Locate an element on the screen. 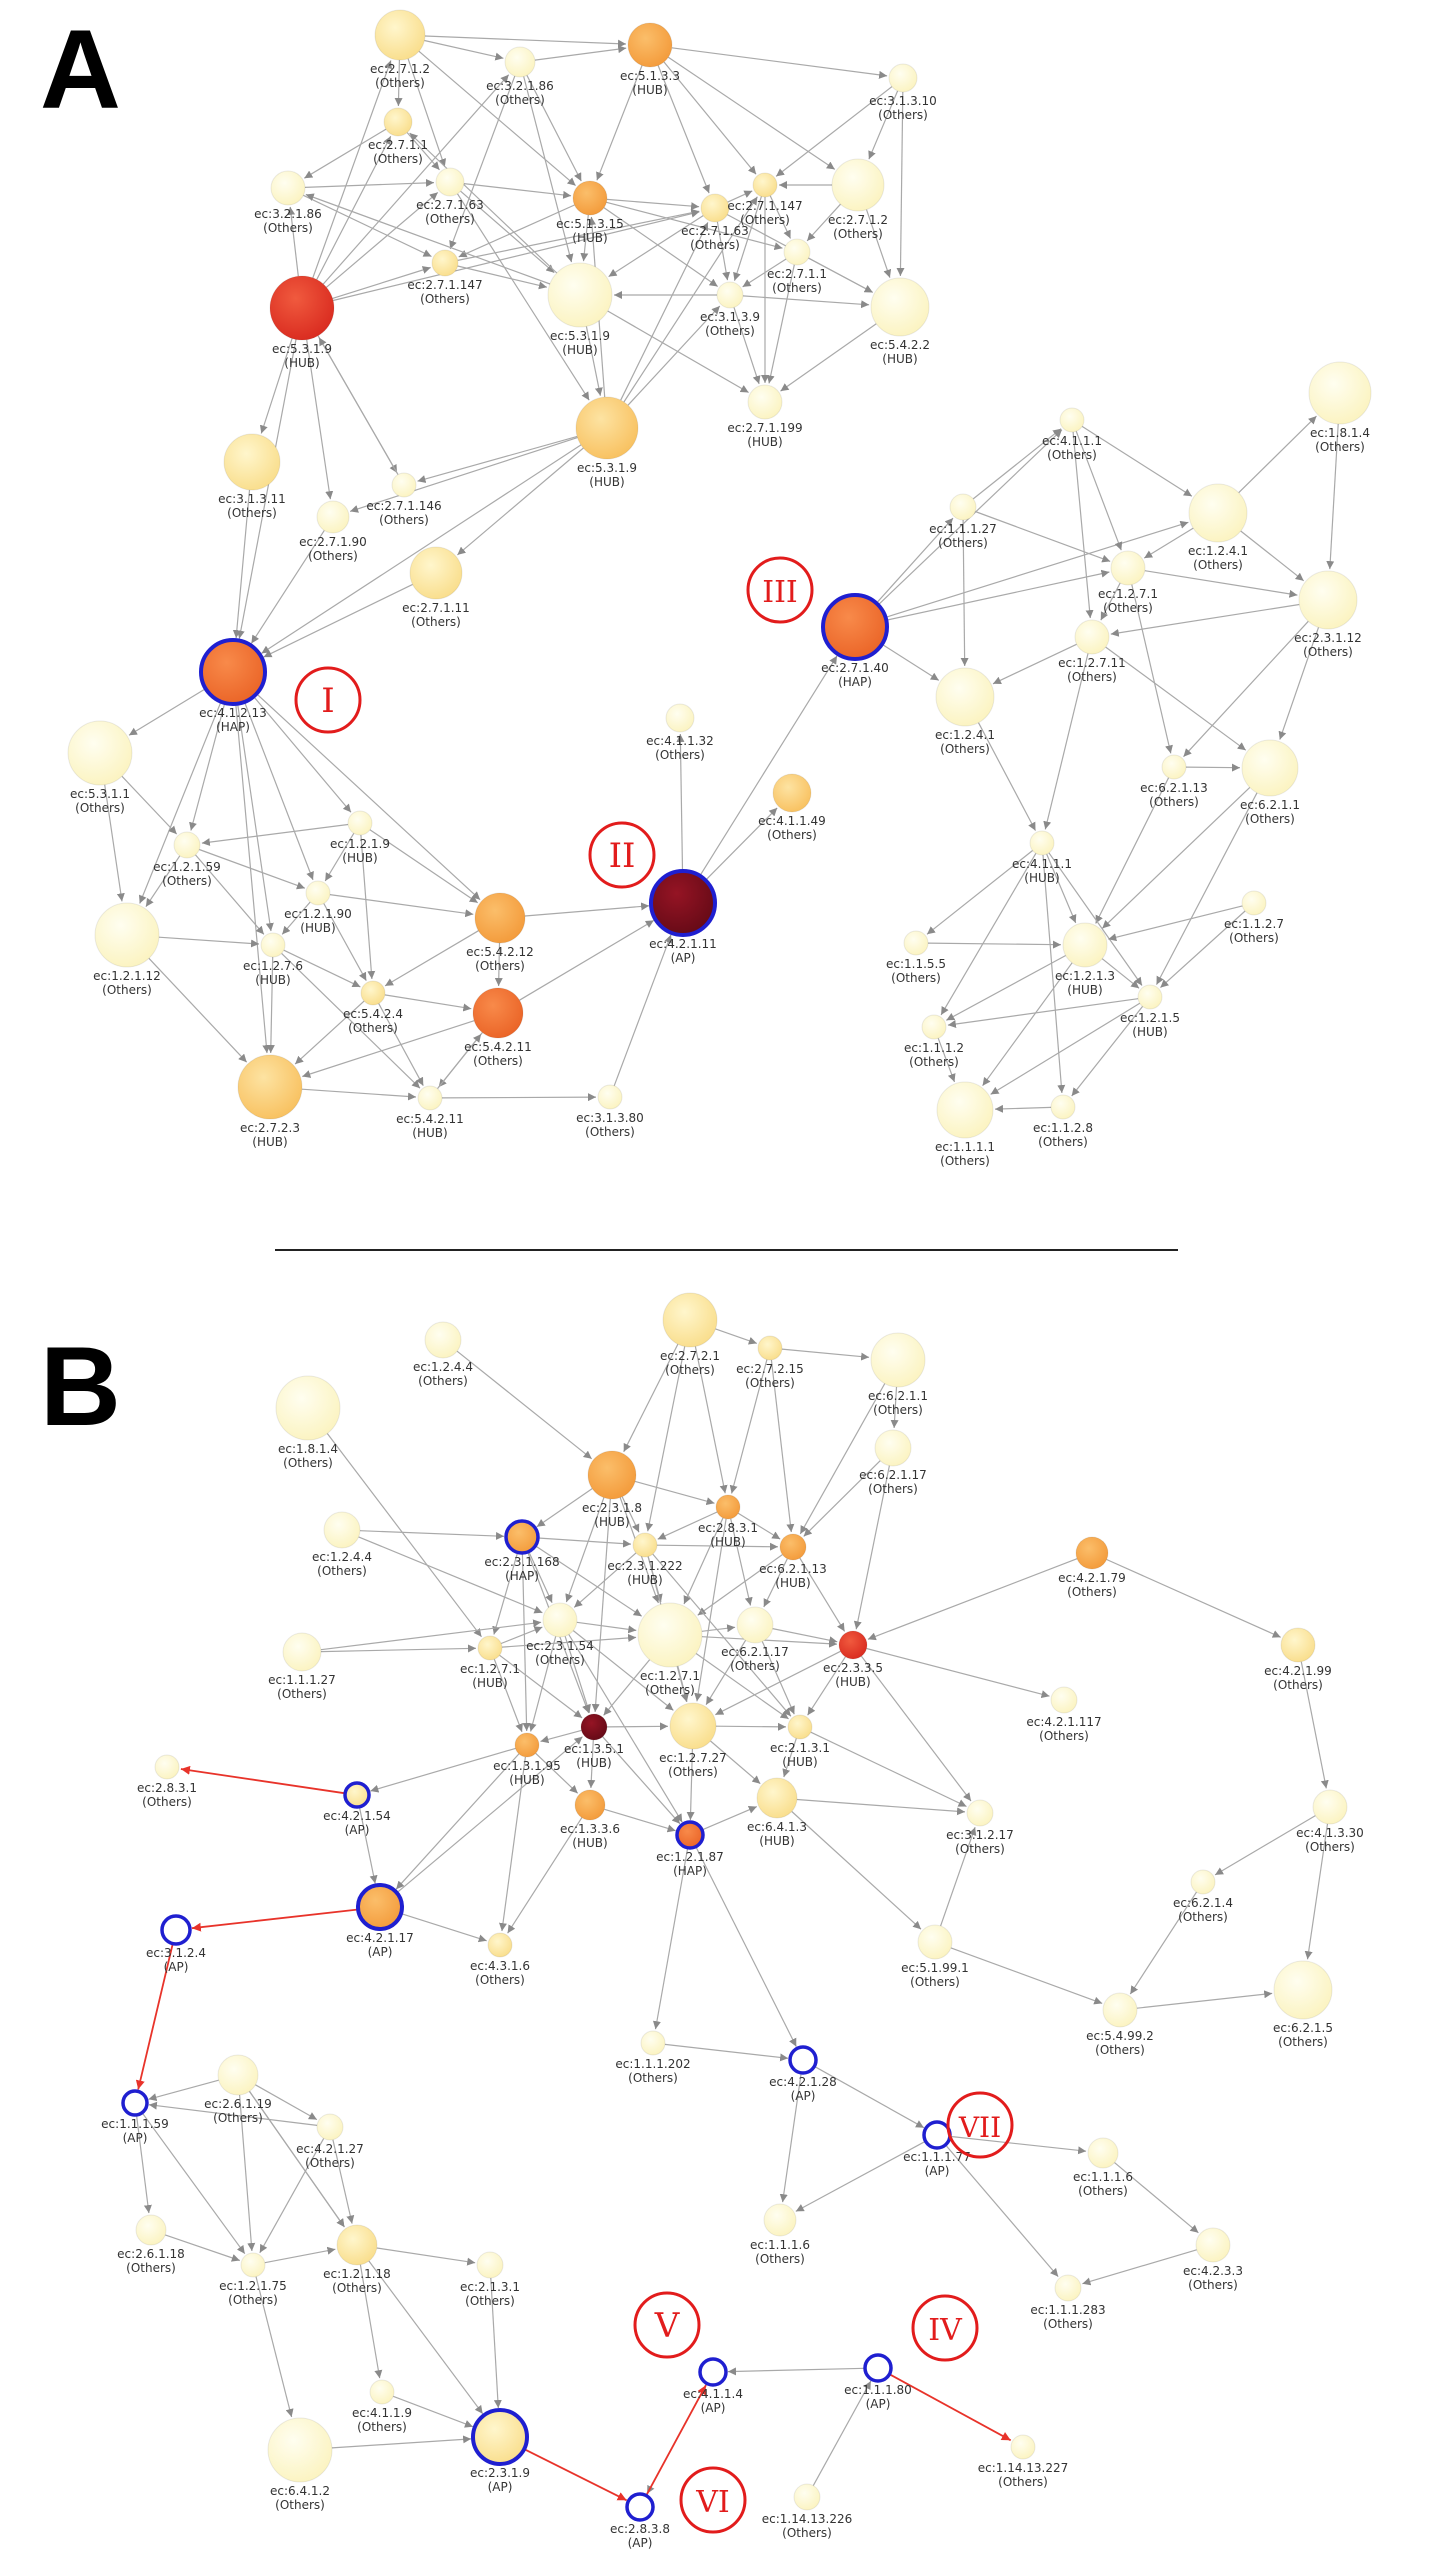 The height and width of the screenshot is (2565, 1451). node-ec-label: ec:3.1.2.4 is located at coordinates (176, 1953).